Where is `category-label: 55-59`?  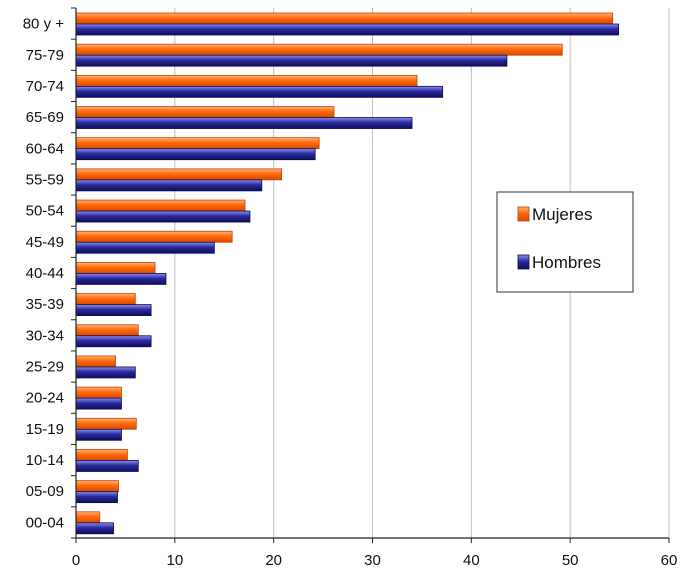
category-label: 55-59 is located at coordinates (45, 179).